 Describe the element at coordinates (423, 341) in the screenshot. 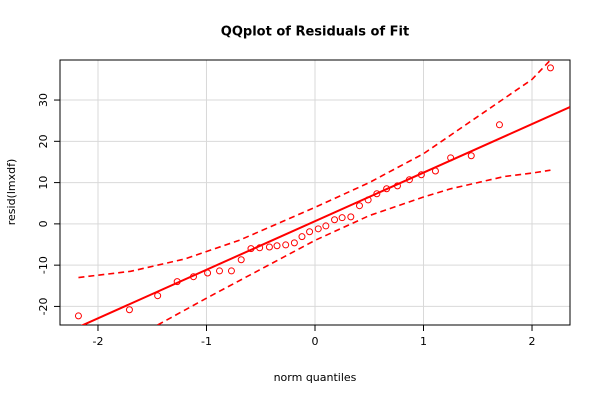

I see `x-tick-label: 1` at that location.